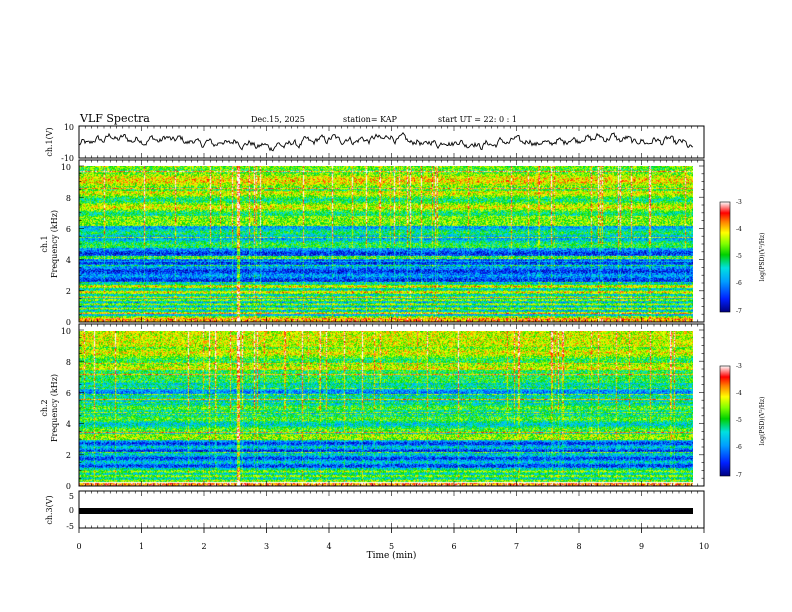 Image resolution: width=792 pixels, height=612 pixels. Describe the element at coordinates (386, 511) in the screenshot. I see `ch3-voltage-line` at that location.